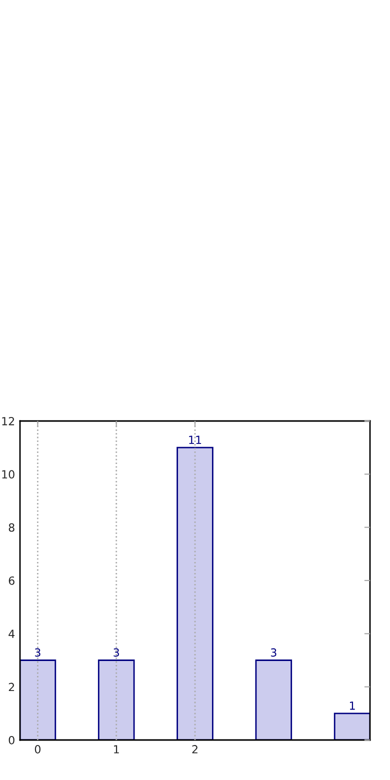  I want to click on x-tick-label: 0, so click(37, 749).